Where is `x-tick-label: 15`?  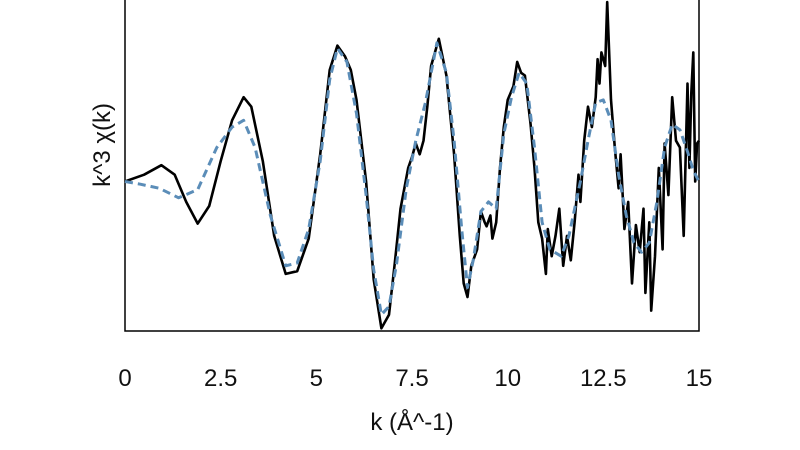
x-tick-label: 15 is located at coordinates (699, 378).